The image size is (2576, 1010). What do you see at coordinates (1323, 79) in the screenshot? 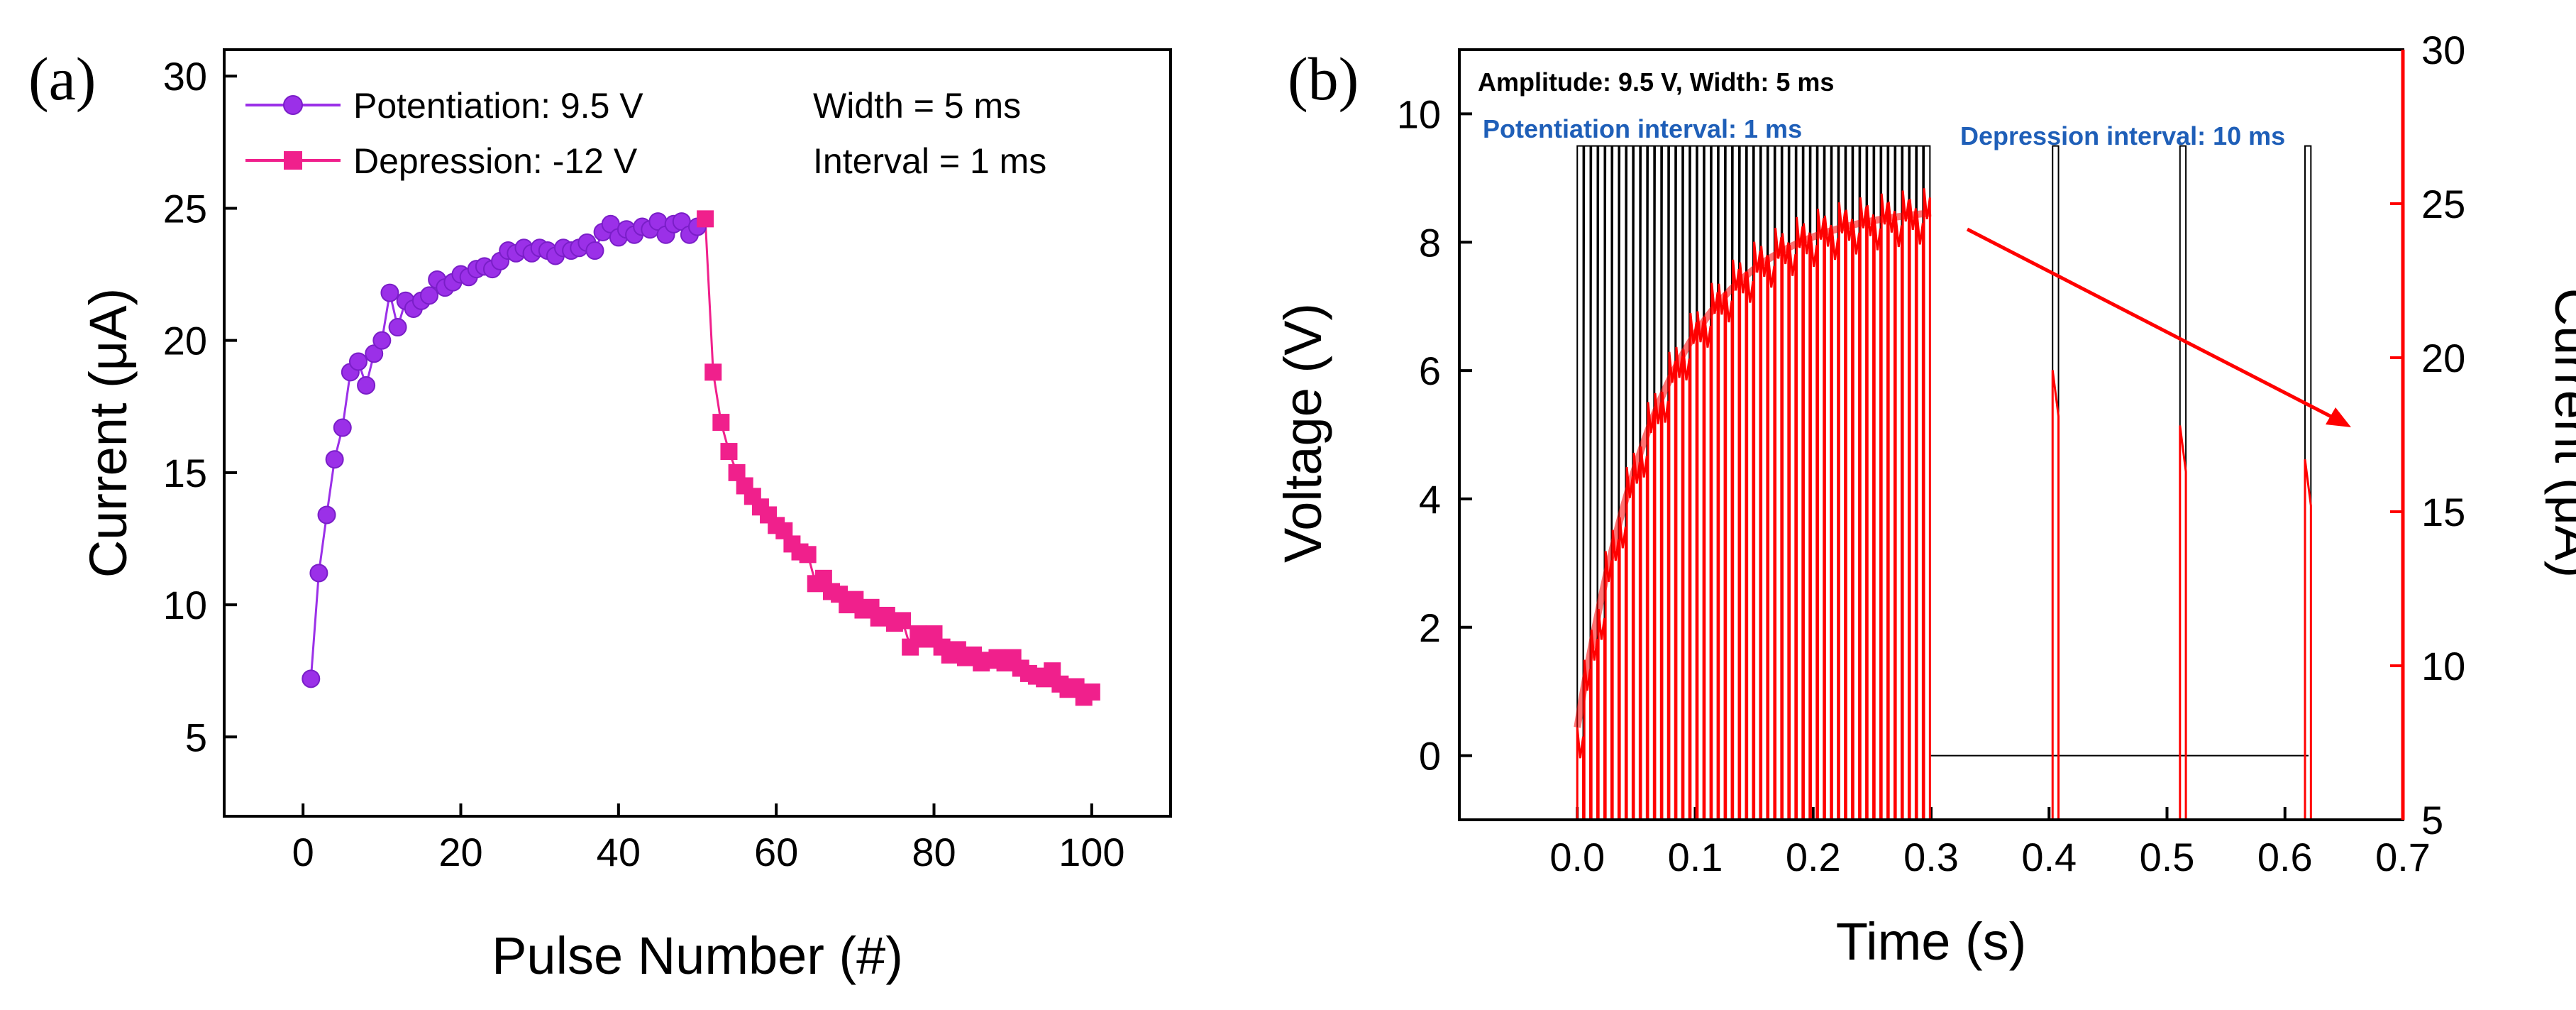
I see `panel-b-label: (b)` at bounding box center [1323, 79].